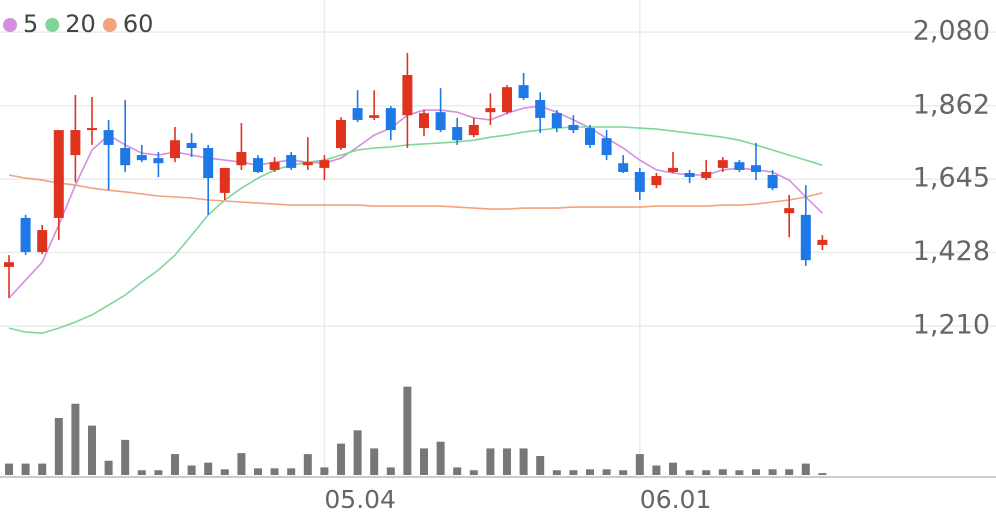 This screenshot has height=519, width=996. Describe the element at coordinates (951, 31) in the screenshot. I see `y-tick-label: 2,080` at that location.